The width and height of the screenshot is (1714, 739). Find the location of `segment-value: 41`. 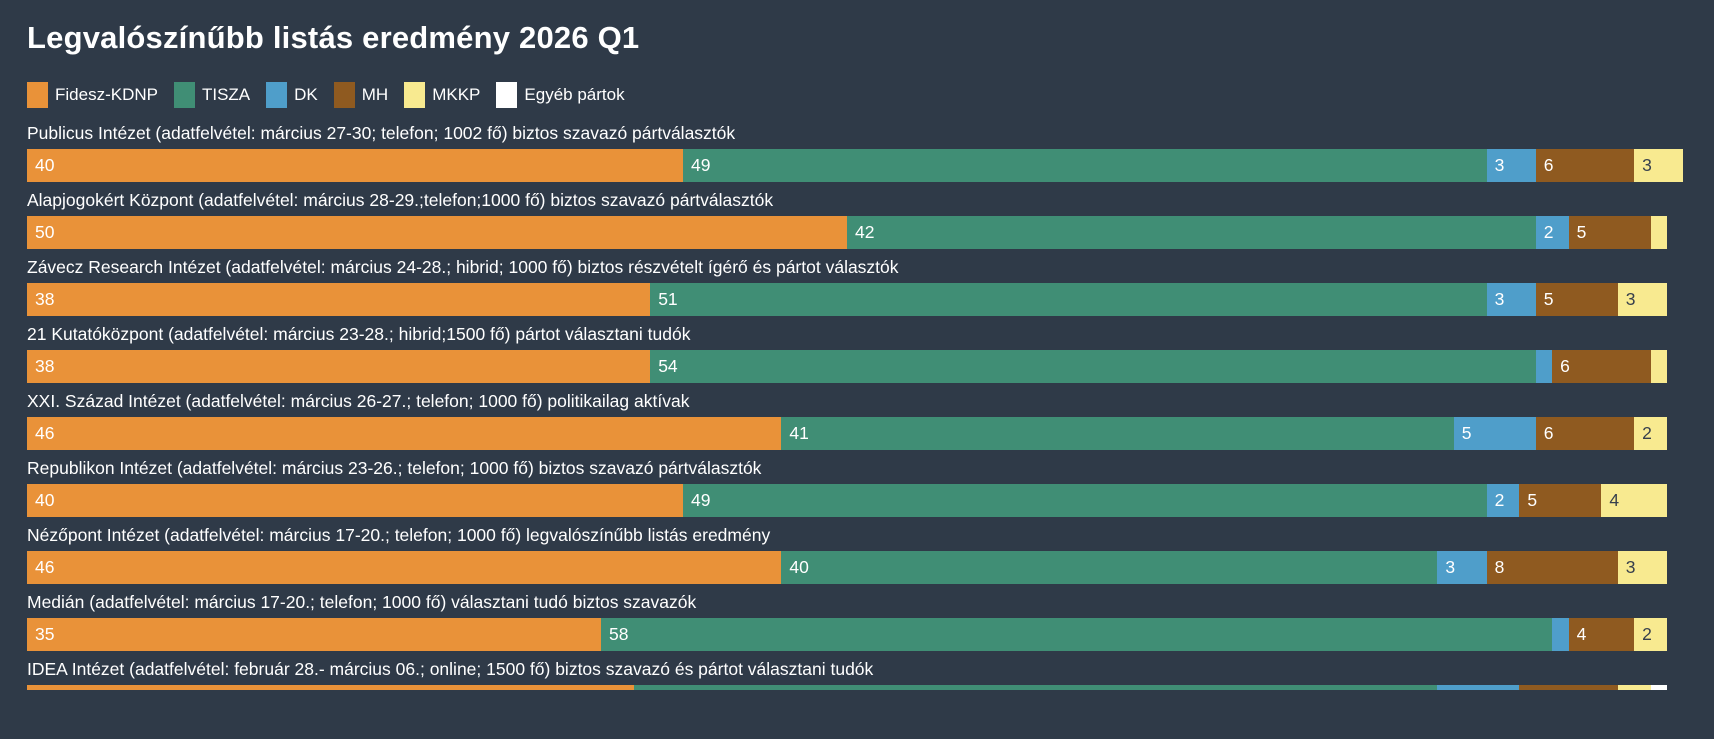

segment-value: 41 is located at coordinates (799, 433).